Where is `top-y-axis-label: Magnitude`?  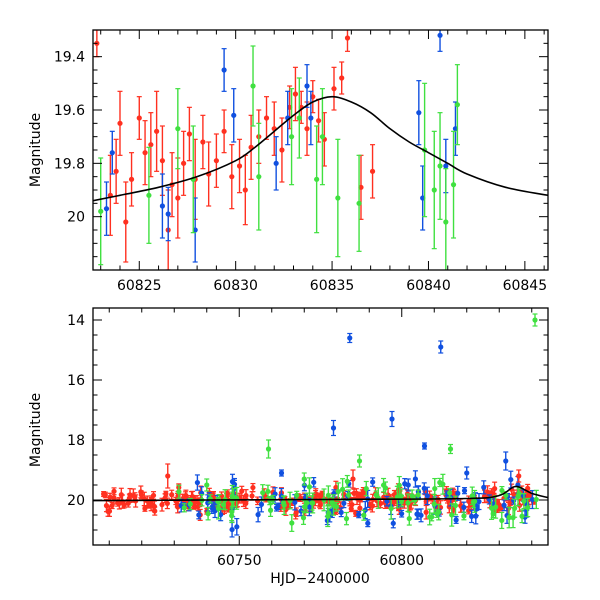 top-y-axis-label: Magnitude is located at coordinates (36, 150).